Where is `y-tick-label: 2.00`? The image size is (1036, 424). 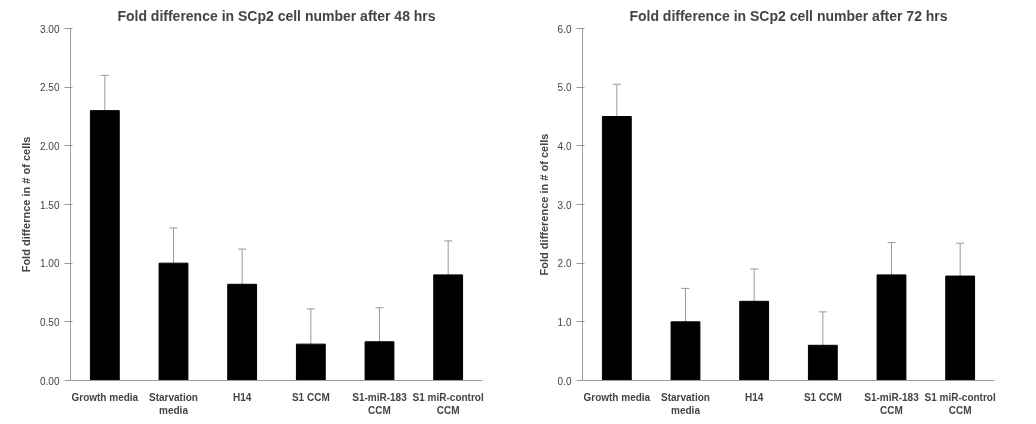
y-tick-label: 2.00 is located at coordinates (50, 146).